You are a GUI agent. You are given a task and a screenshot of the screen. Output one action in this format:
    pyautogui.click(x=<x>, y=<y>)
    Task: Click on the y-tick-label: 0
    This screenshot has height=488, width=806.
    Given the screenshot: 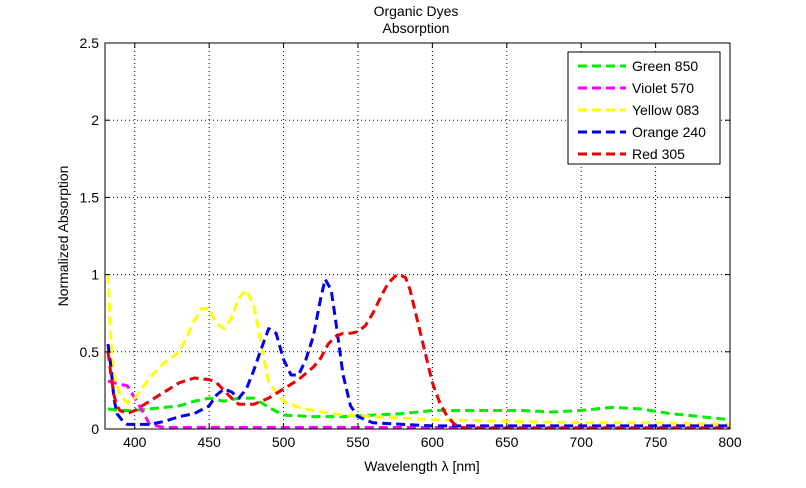 What is the action you would take?
    pyautogui.click(x=95, y=429)
    